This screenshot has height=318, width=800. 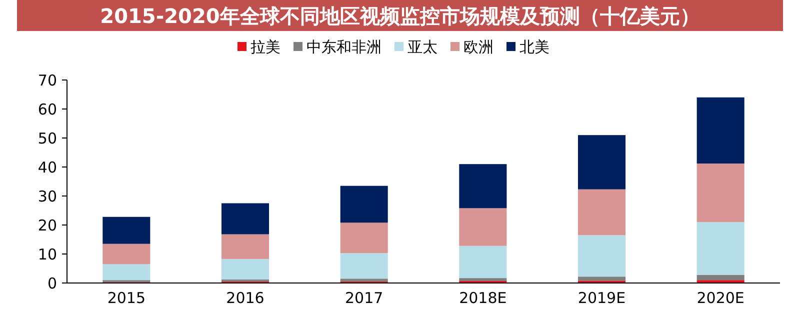 I want to click on legend-label: 中东和非洲, so click(x=344, y=47).